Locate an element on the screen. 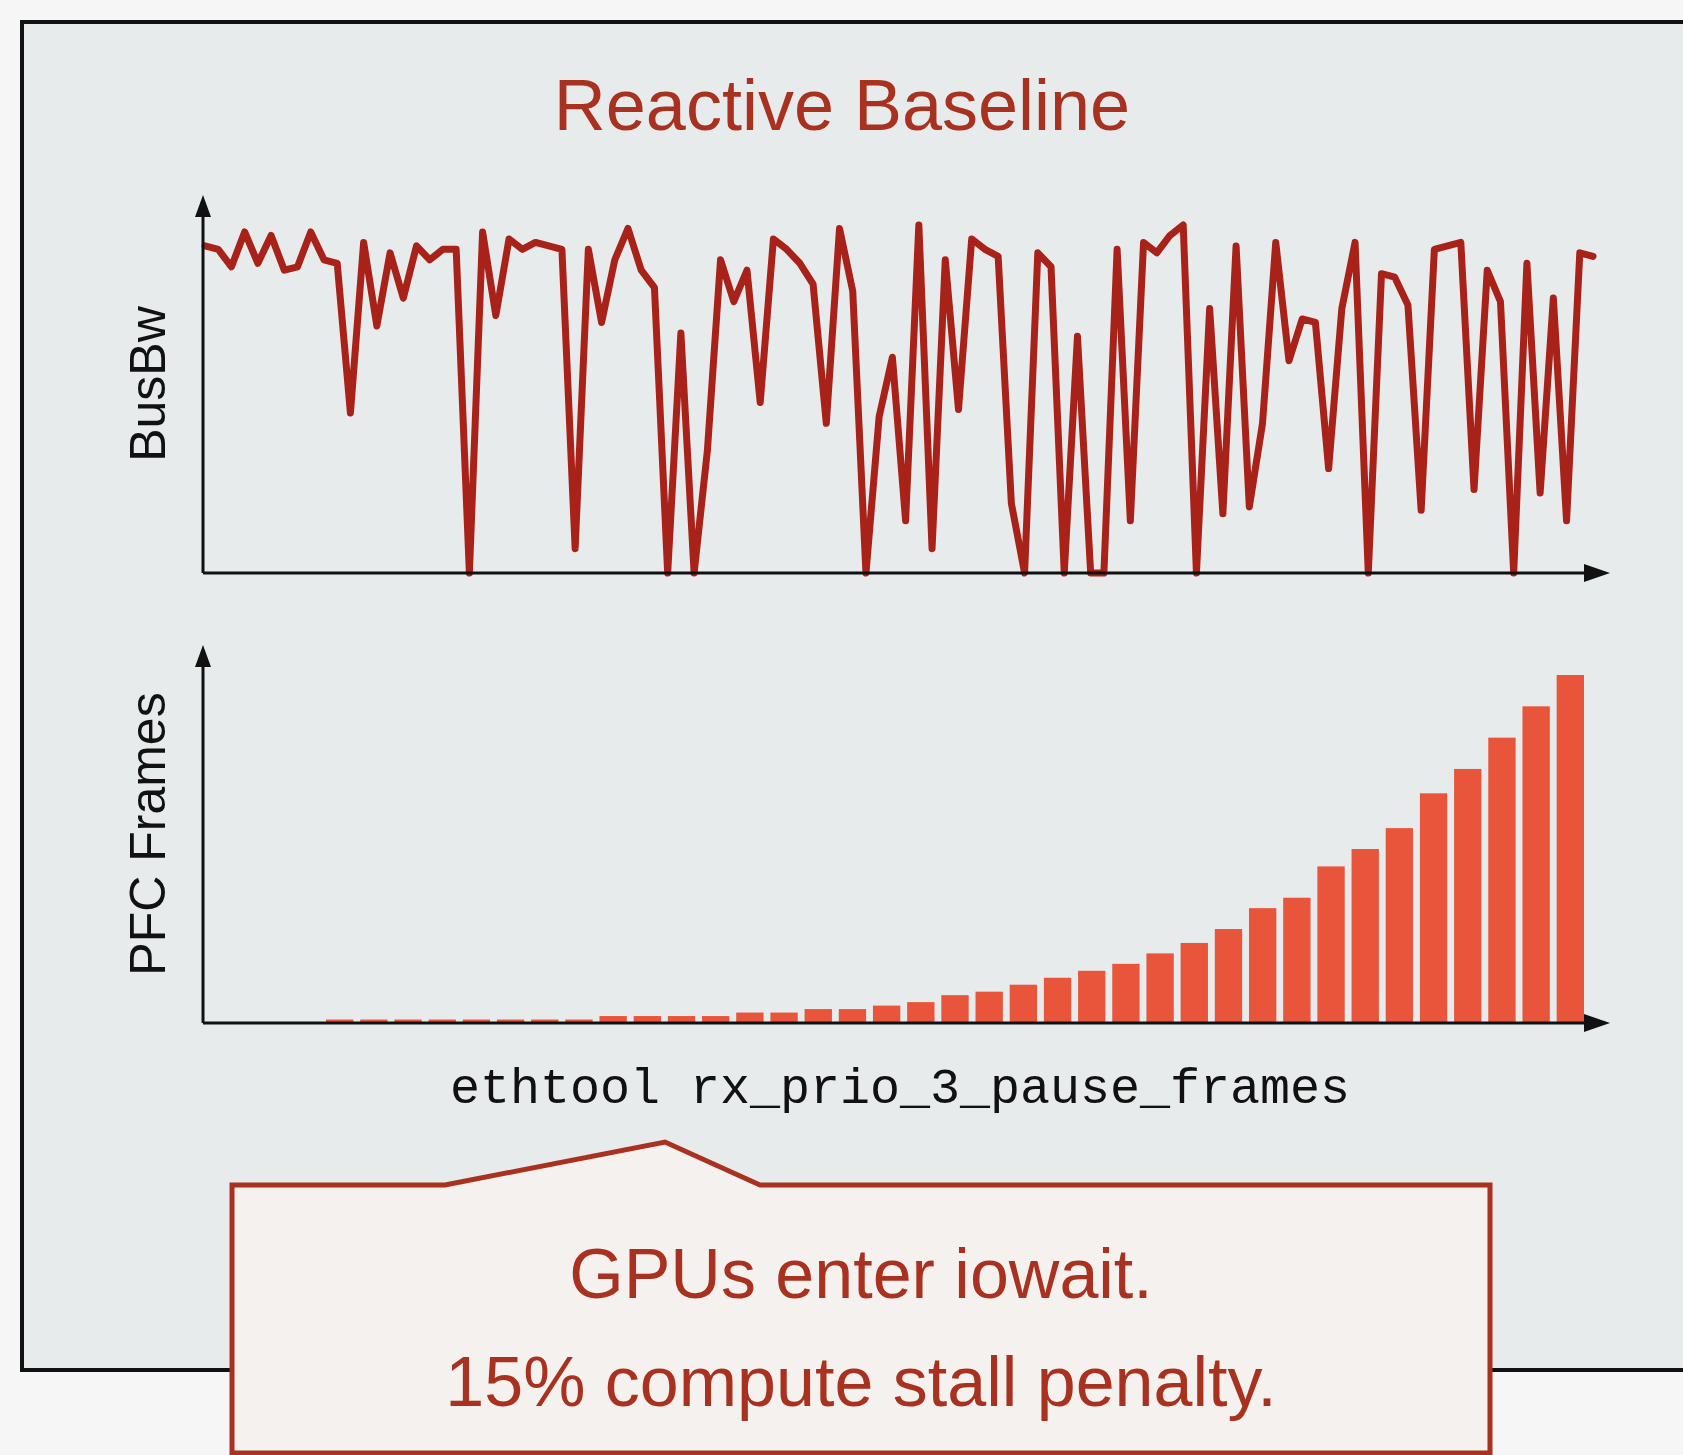 Image resolution: width=1683 pixels, height=1455 pixels. text: GPUs enter iowait. is located at coordinates (861, 1274).